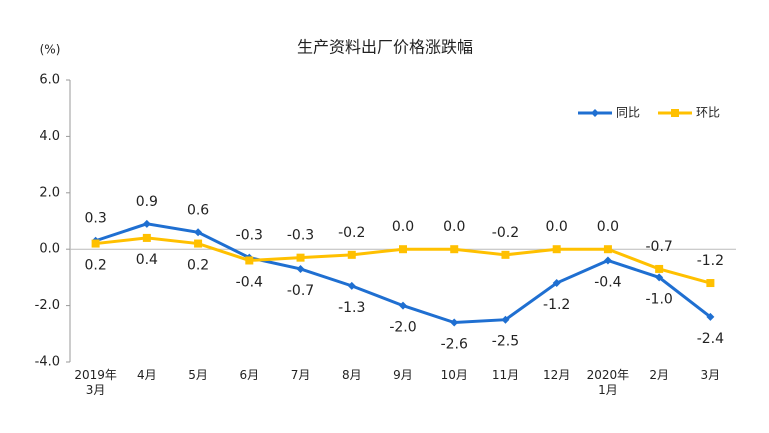  What do you see at coordinates (505, 375) in the screenshot?
I see `x-tick-label: 11月` at bounding box center [505, 375].